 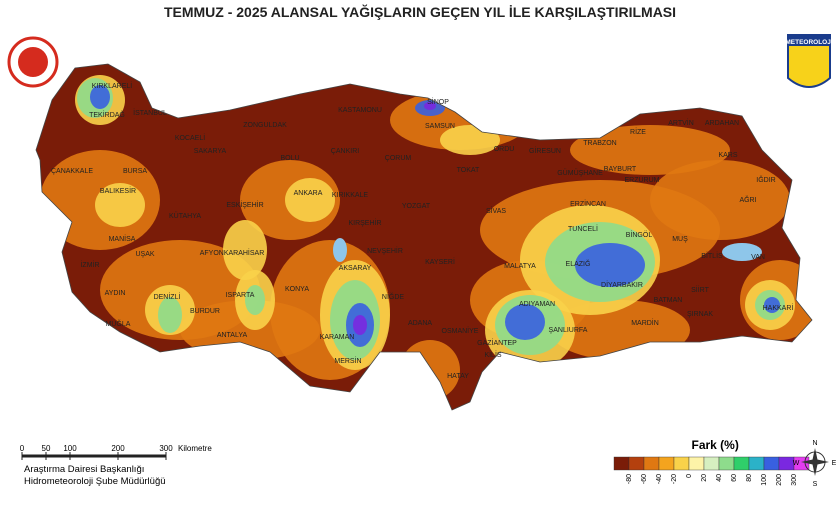 What do you see at coordinates (639, 234) in the screenshot?
I see `city-label: BİNGÖL` at bounding box center [639, 234].